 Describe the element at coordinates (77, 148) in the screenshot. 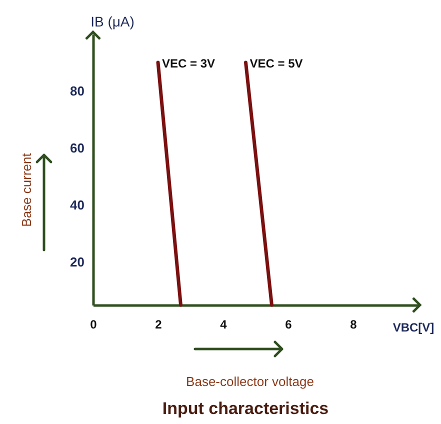

I see `y-tick-label: 60` at that location.